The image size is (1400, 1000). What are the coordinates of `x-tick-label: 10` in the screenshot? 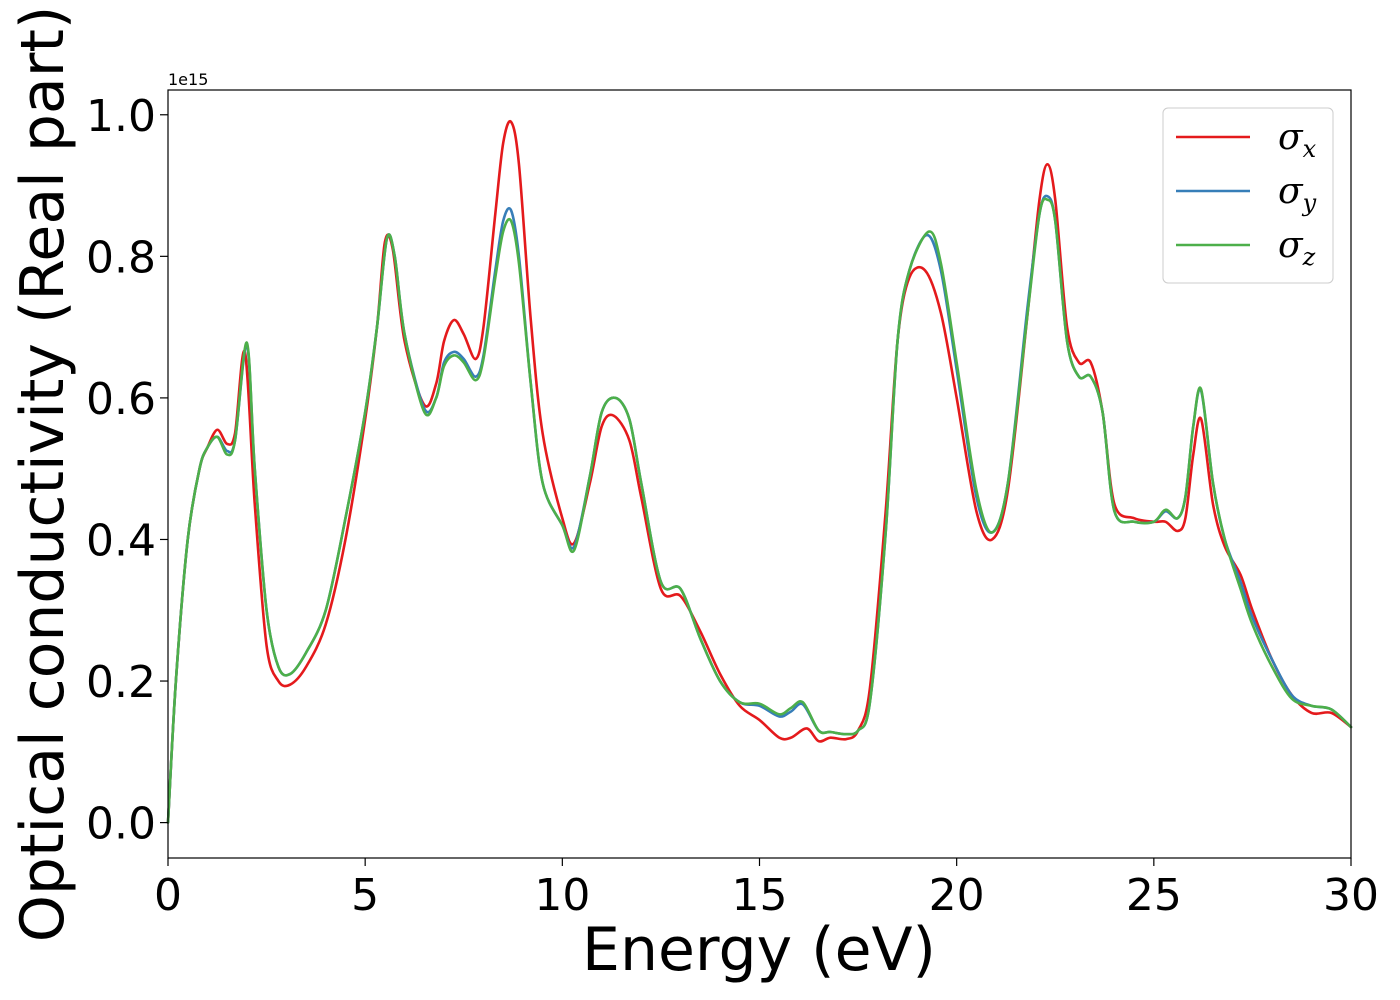 It's located at (562, 895).